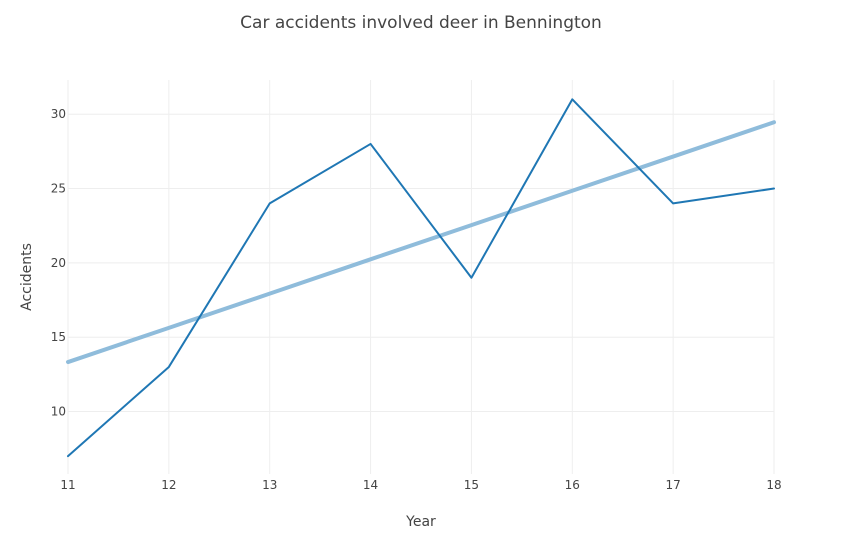 The width and height of the screenshot is (848, 536). Describe the element at coordinates (58, 337) in the screenshot. I see `y-tick-label: 15` at that location.